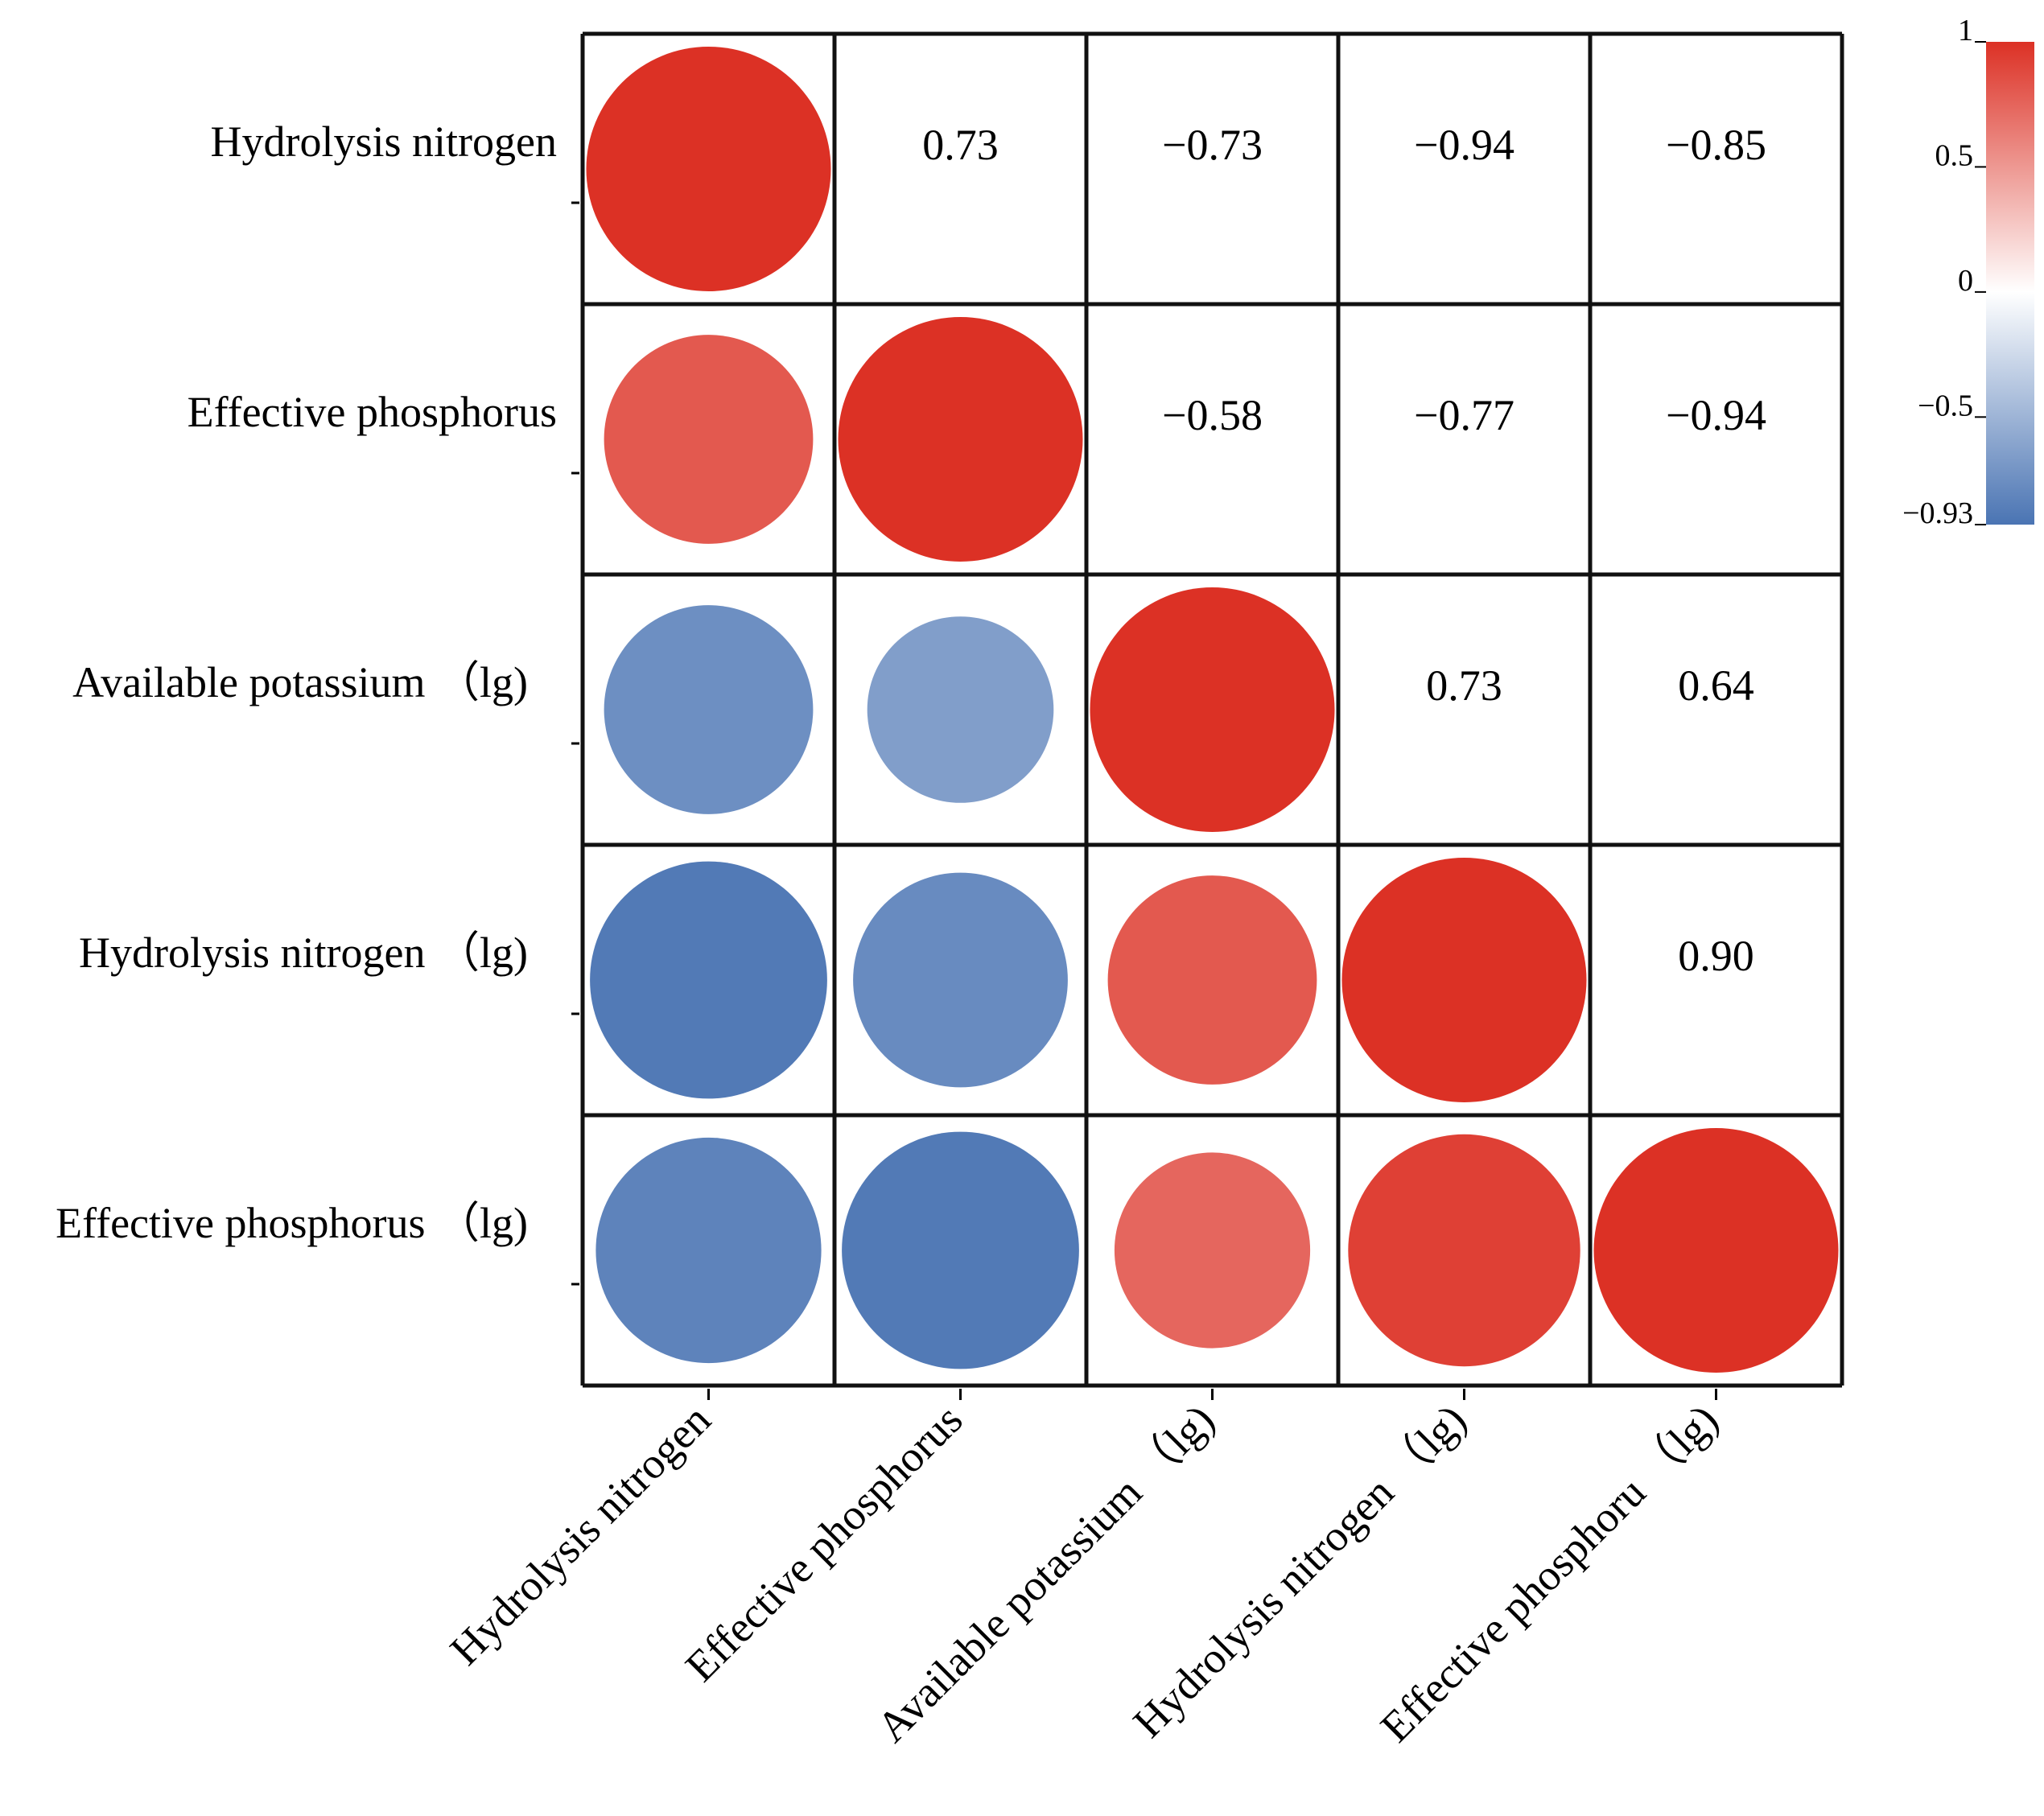 The image size is (2044, 1816). Describe the element at coordinates (1945, 406) in the screenshot. I see `colorbar-tick-label-4: −0.5` at that location.